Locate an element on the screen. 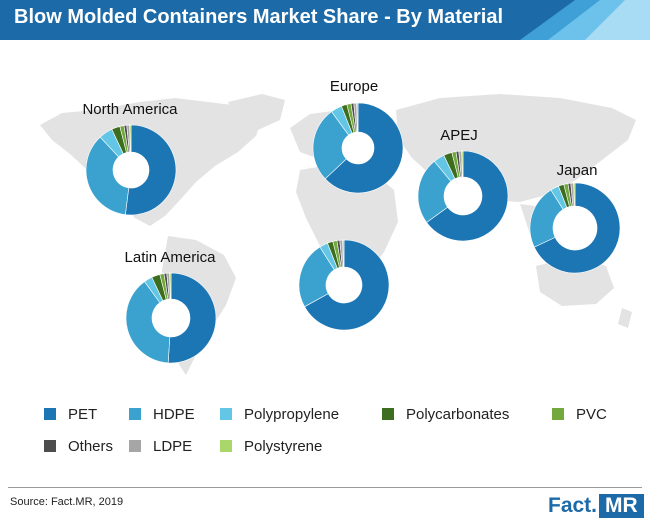 This screenshot has width=650, height=527. legend-swatch-ldpe is located at coordinates (135, 446).